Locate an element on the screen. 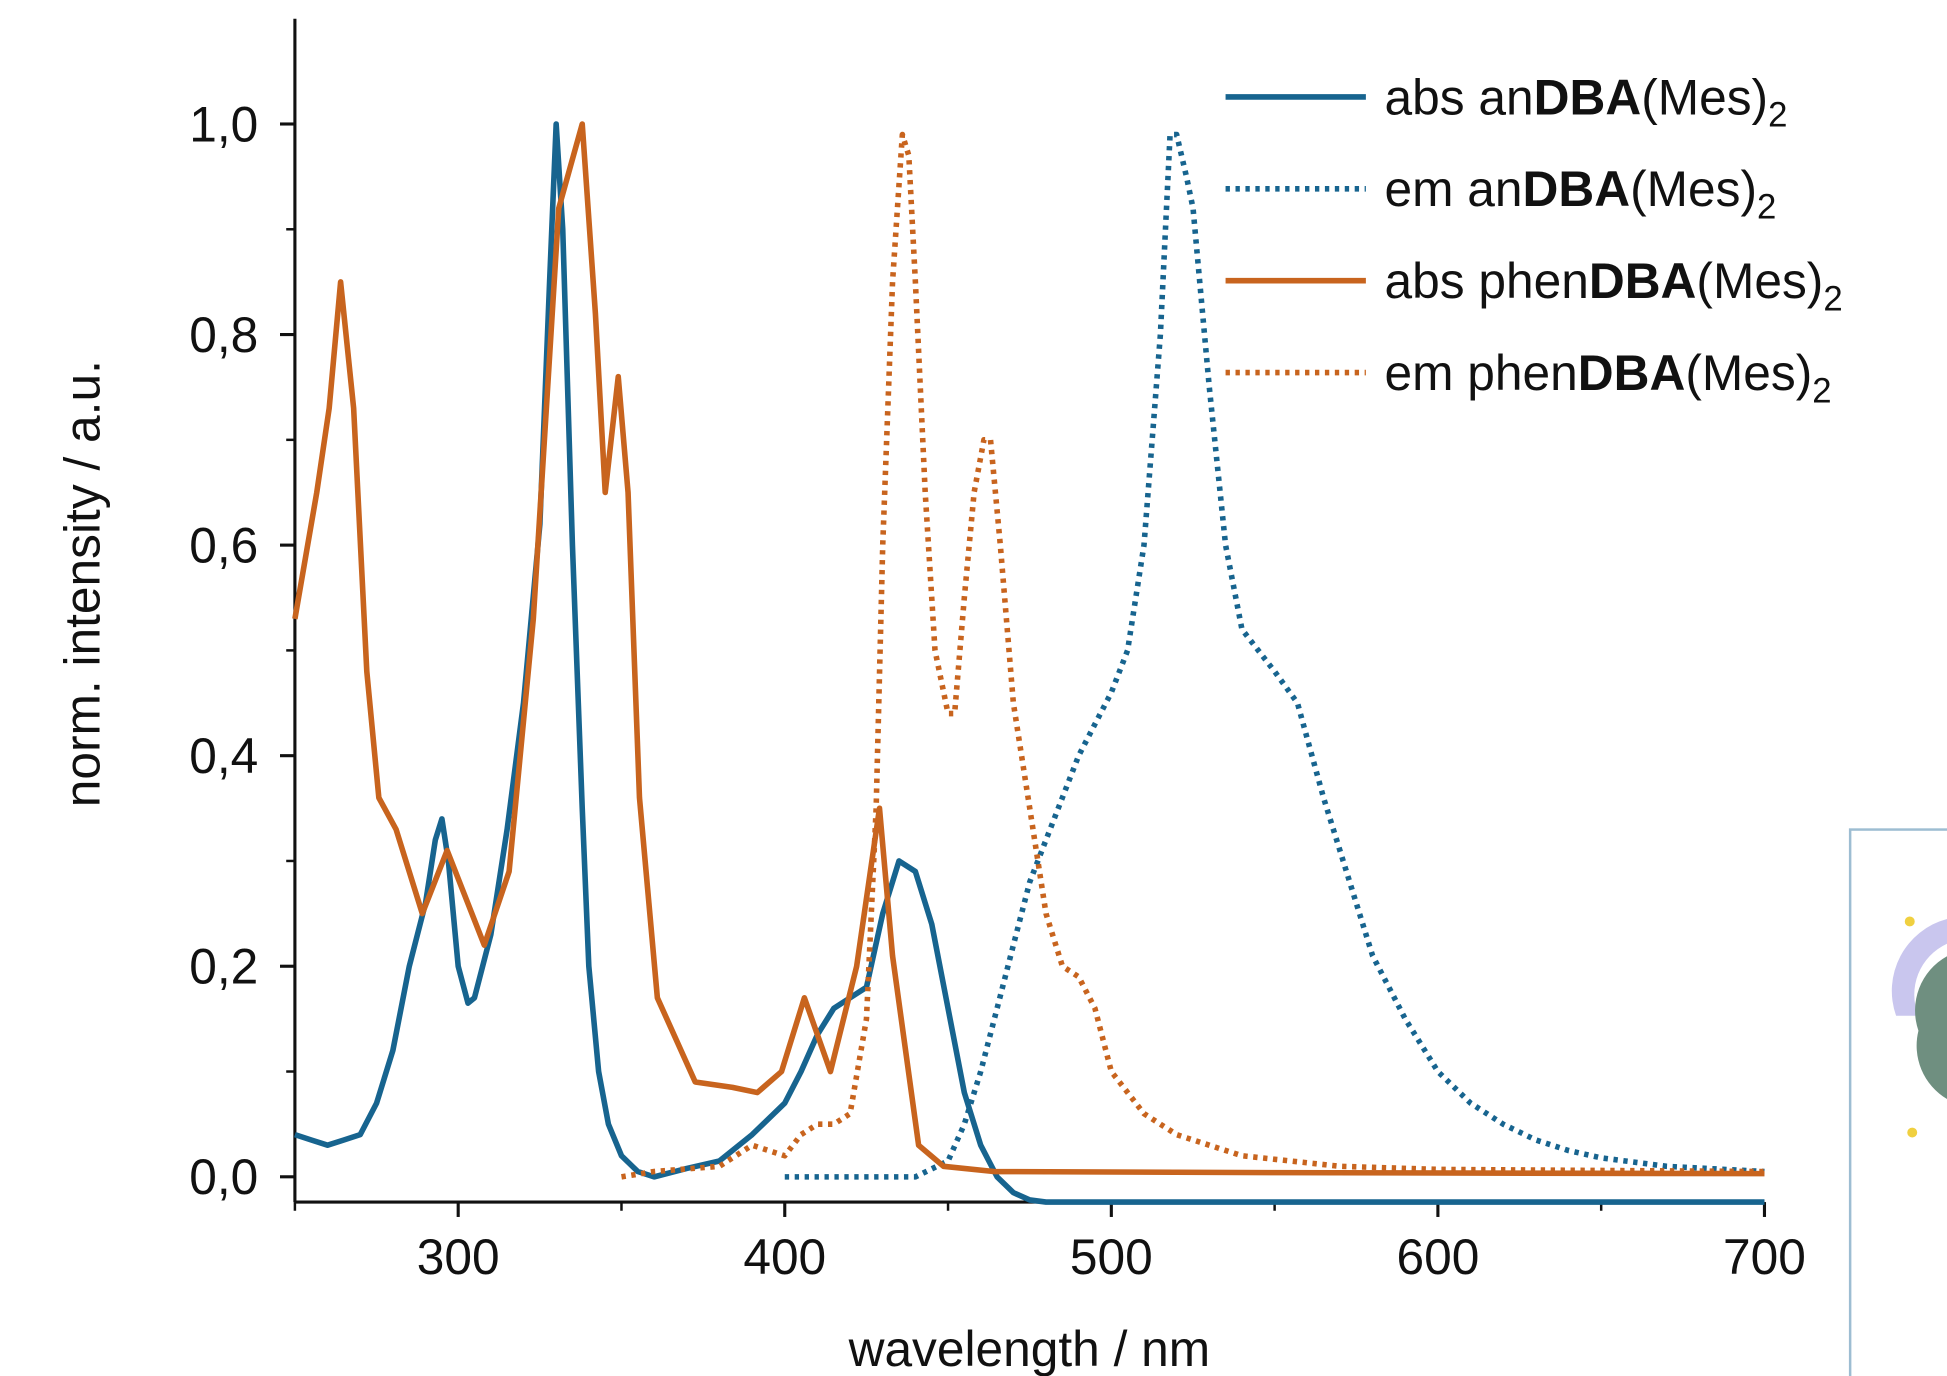  y-tick-label: 0,2 is located at coordinates (223, 967).